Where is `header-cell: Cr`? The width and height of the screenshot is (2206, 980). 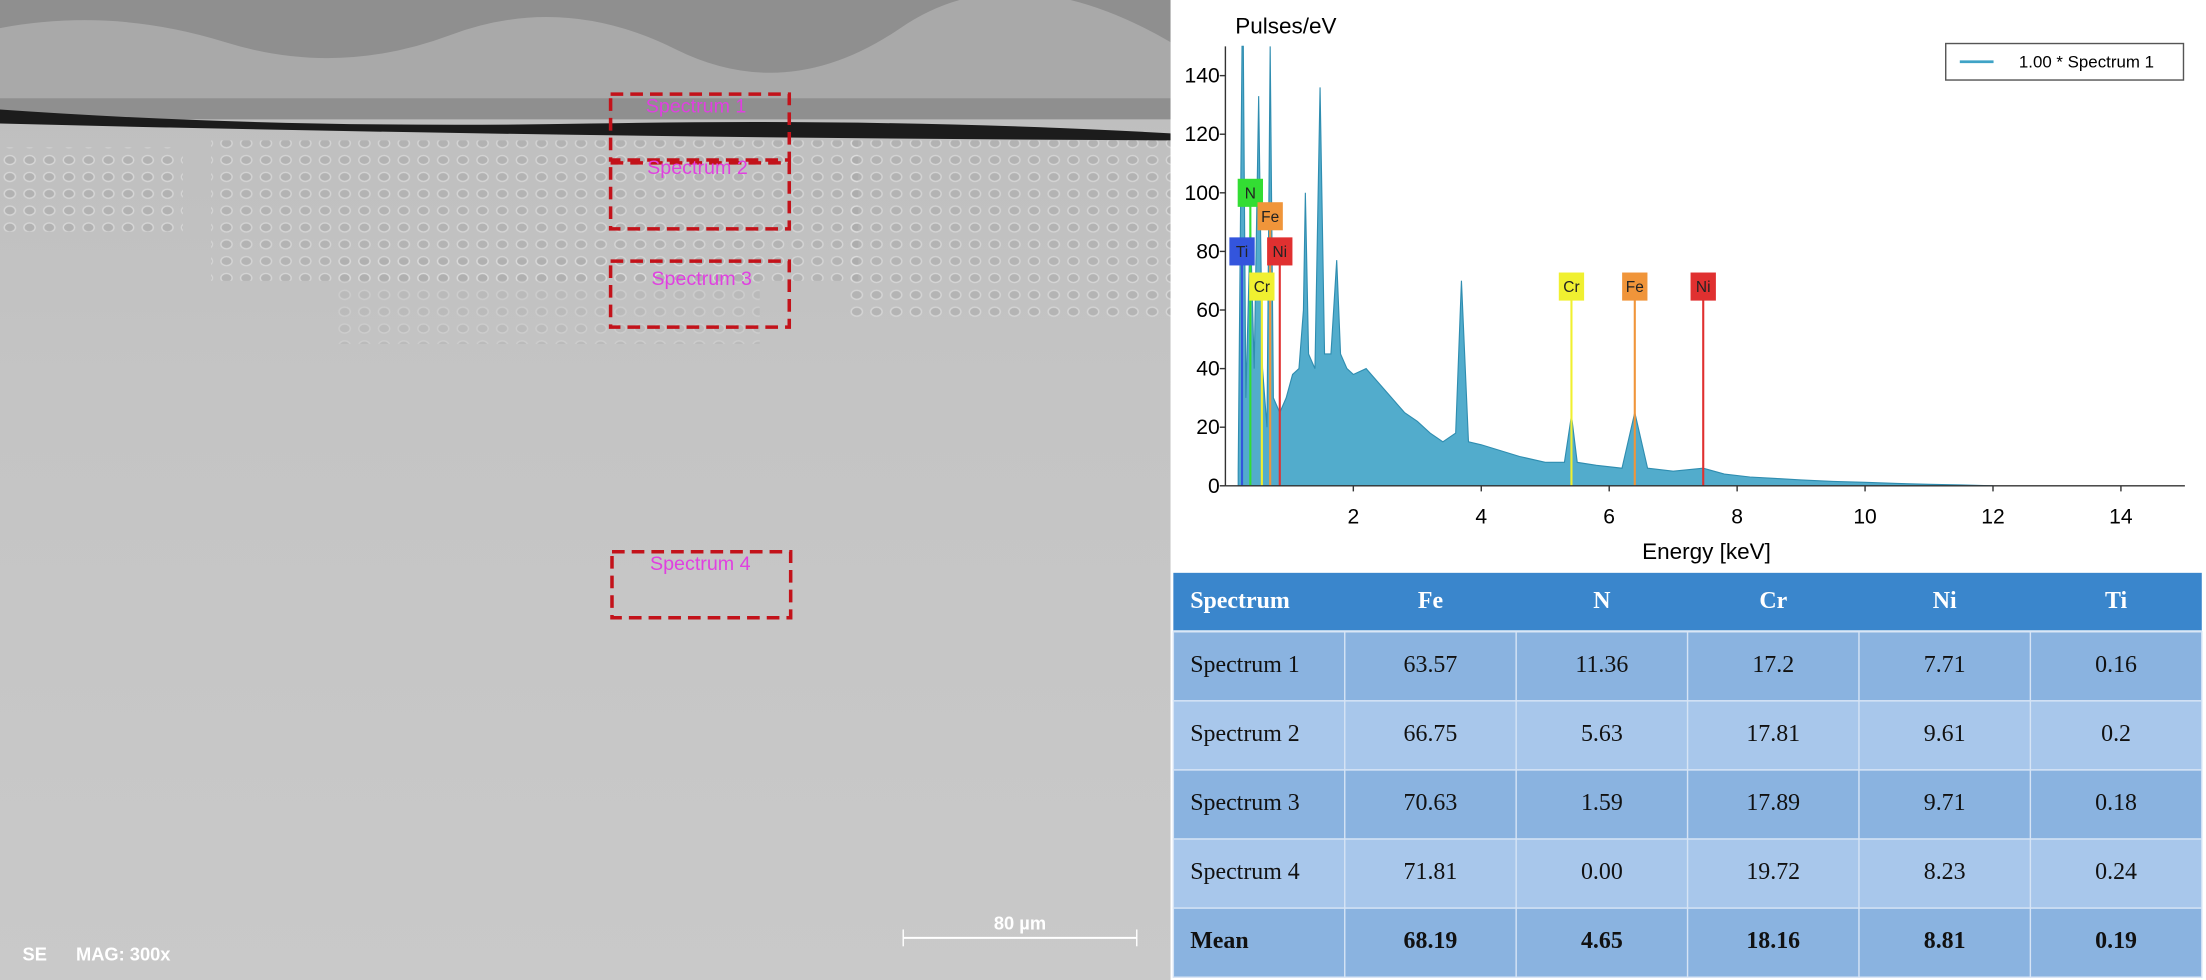
header-cell: Cr is located at coordinates (1773, 601).